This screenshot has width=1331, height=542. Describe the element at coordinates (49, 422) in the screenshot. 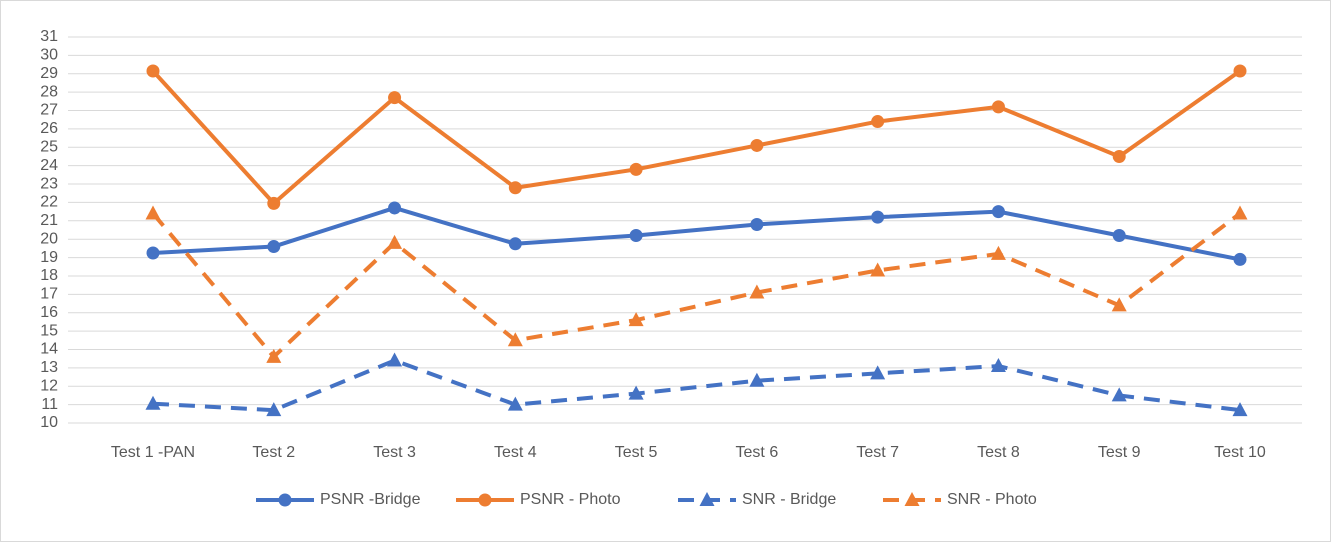

I see `y-tick-label: 10` at that location.